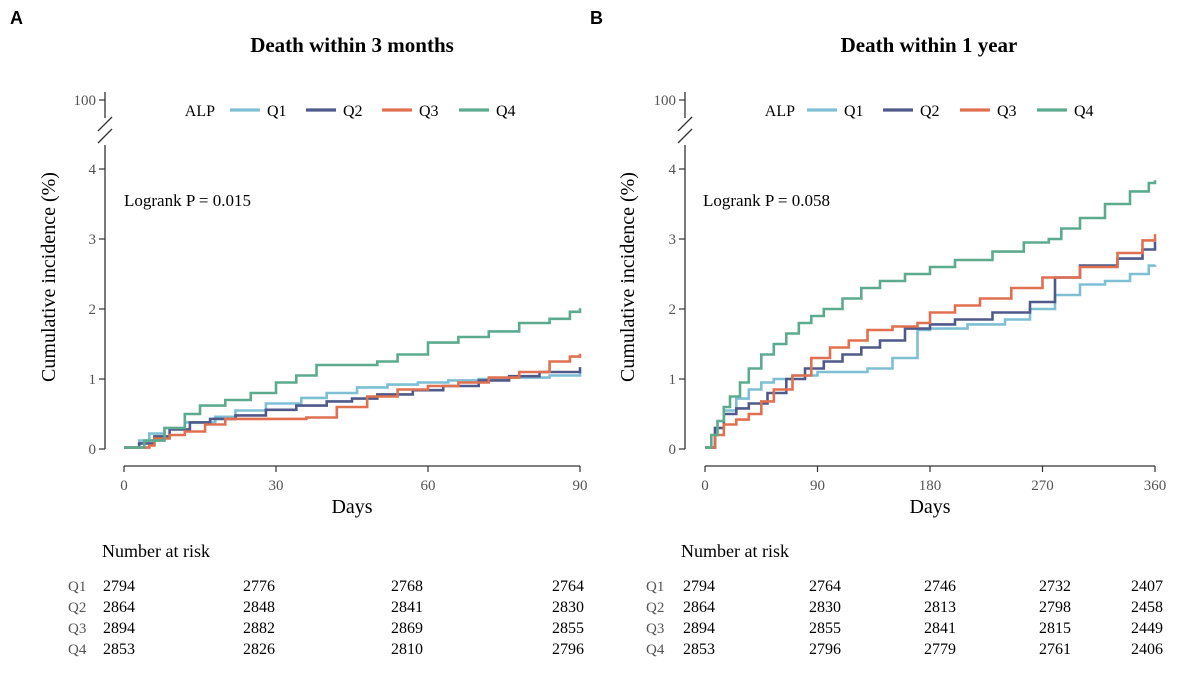 The image size is (1200, 689). Describe the element at coordinates (940, 586) in the screenshot. I see `risk-value: 2746` at that location.